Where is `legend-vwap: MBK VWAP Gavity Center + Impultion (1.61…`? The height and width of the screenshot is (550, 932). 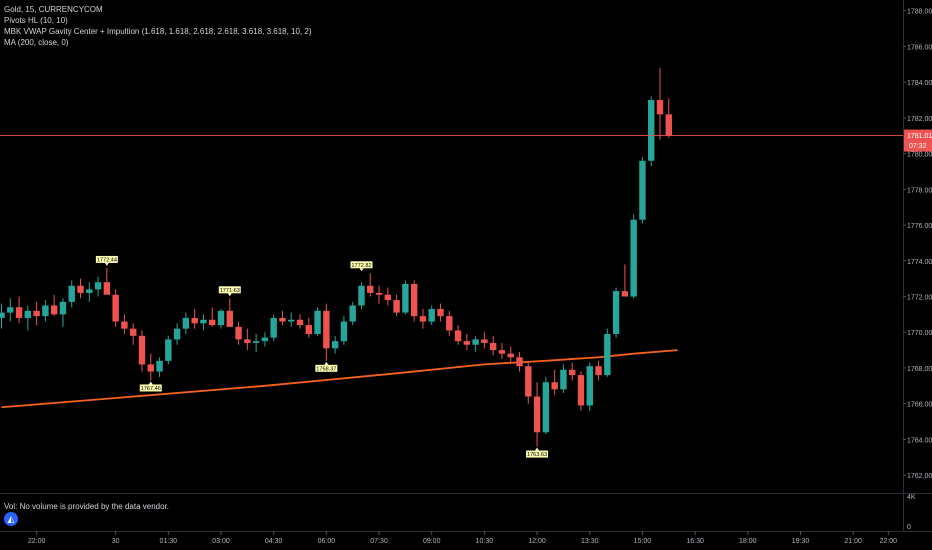 legend-vwap: MBK VWAP Gavity Center + Impultion (1.61… is located at coordinates (158, 31).